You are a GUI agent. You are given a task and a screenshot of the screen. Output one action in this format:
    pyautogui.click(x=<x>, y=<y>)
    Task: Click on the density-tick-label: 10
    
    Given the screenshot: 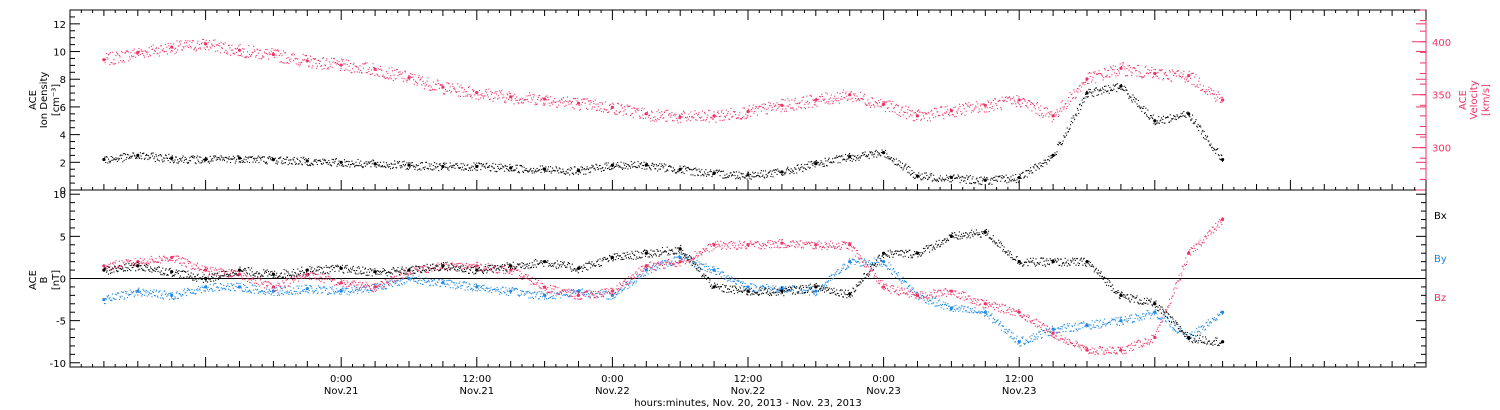 What is the action you would take?
    pyautogui.click(x=59, y=53)
    